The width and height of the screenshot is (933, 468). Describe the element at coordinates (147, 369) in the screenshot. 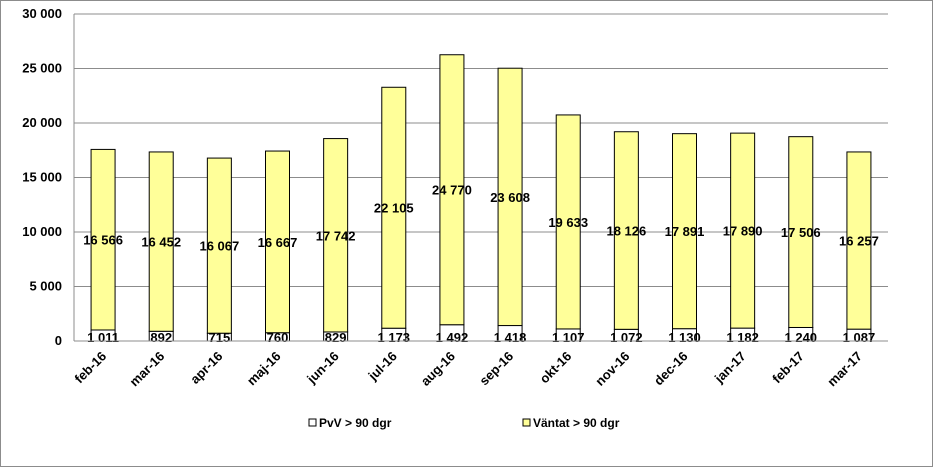

I see `x-tick-label: mar-16` at that location.